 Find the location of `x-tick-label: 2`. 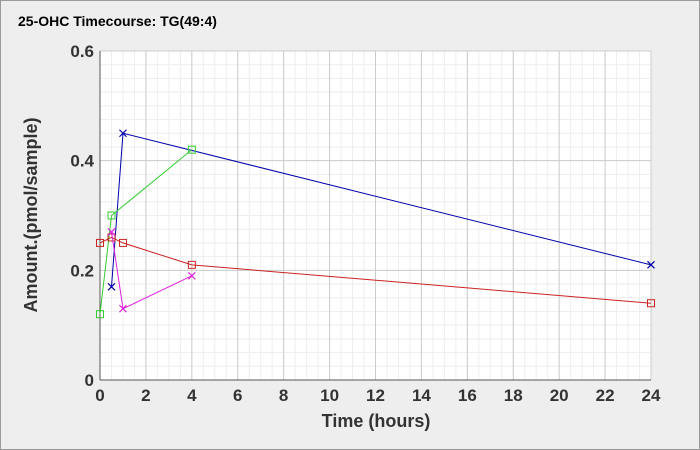

x-tick-label: 2 is located at coordinates (145, 395).